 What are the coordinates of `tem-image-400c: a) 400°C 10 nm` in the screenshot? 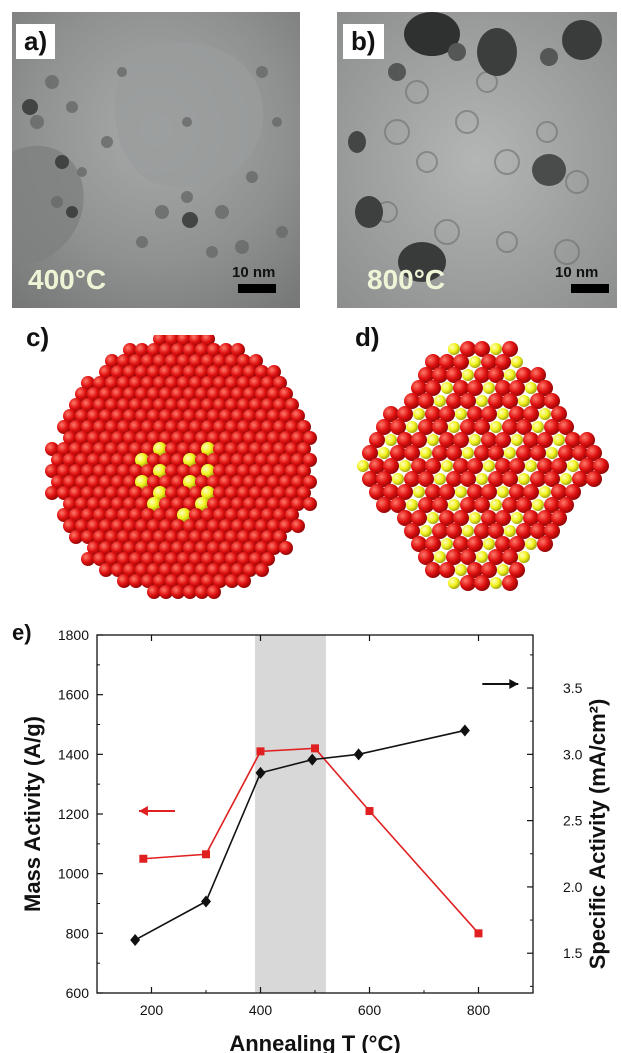 It's located at (156, 160).